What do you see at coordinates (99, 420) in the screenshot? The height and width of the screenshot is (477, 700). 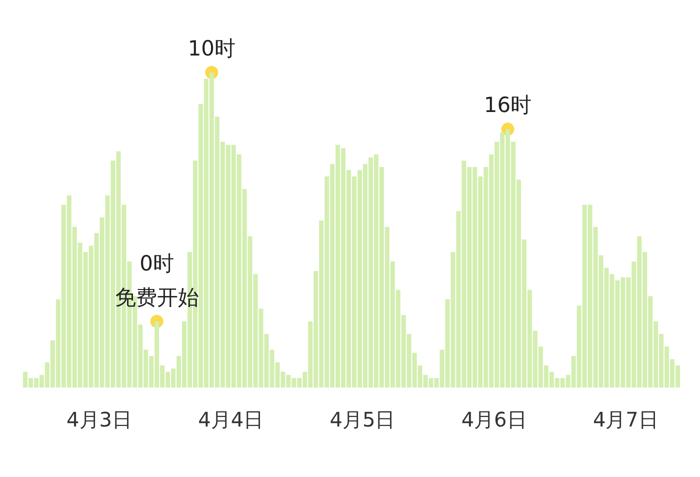 I see `x-tick-label: 4月3日` at bounding box center [99, 420].